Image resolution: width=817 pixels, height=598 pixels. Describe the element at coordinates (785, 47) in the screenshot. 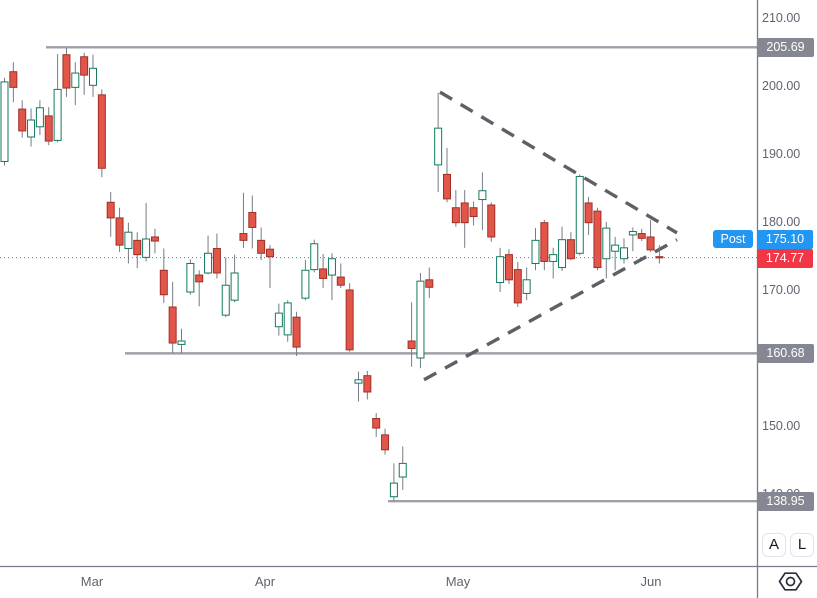

I see `level-price-label: 205.69` at that location.